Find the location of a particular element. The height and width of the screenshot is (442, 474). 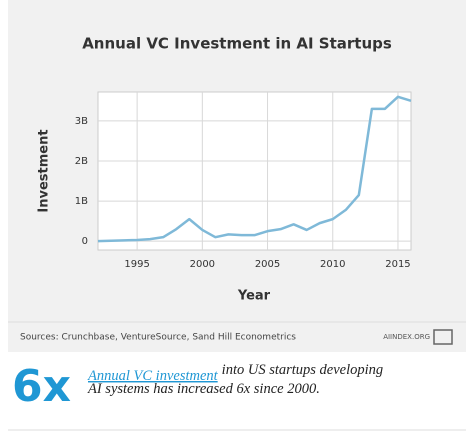

brand-logo is located at coordinates (443, 337).